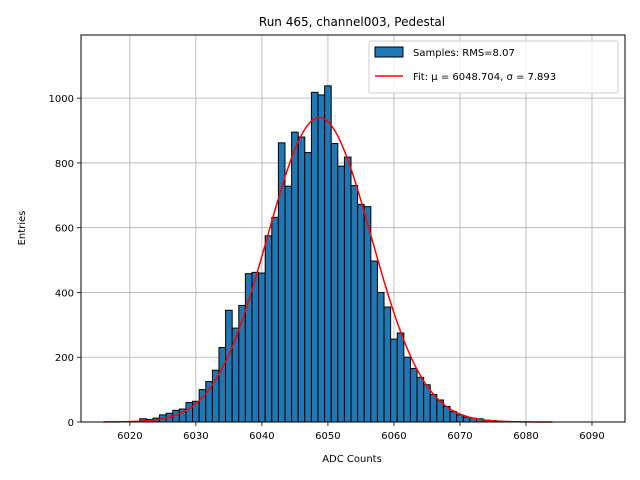  Describe the element at coordinates (64, 229) in the screenshot. I see `y-tick-label: 600` at that location.